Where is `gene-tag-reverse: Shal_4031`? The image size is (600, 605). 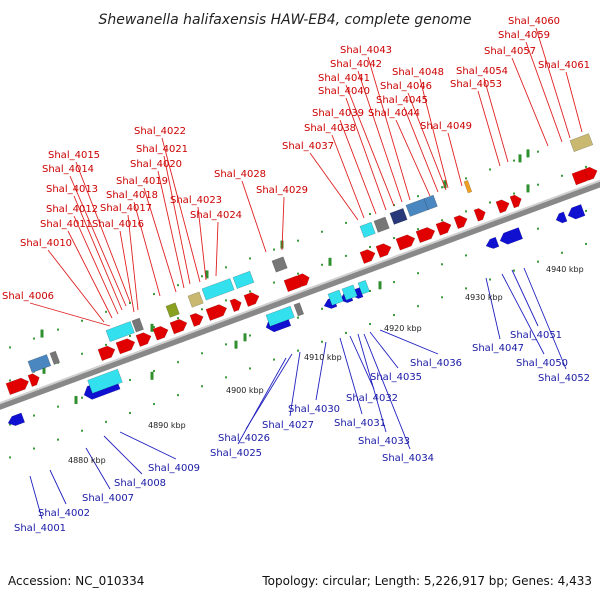
gene-tag-reverse: Shal_4031 is located at coordinates (360, 423).